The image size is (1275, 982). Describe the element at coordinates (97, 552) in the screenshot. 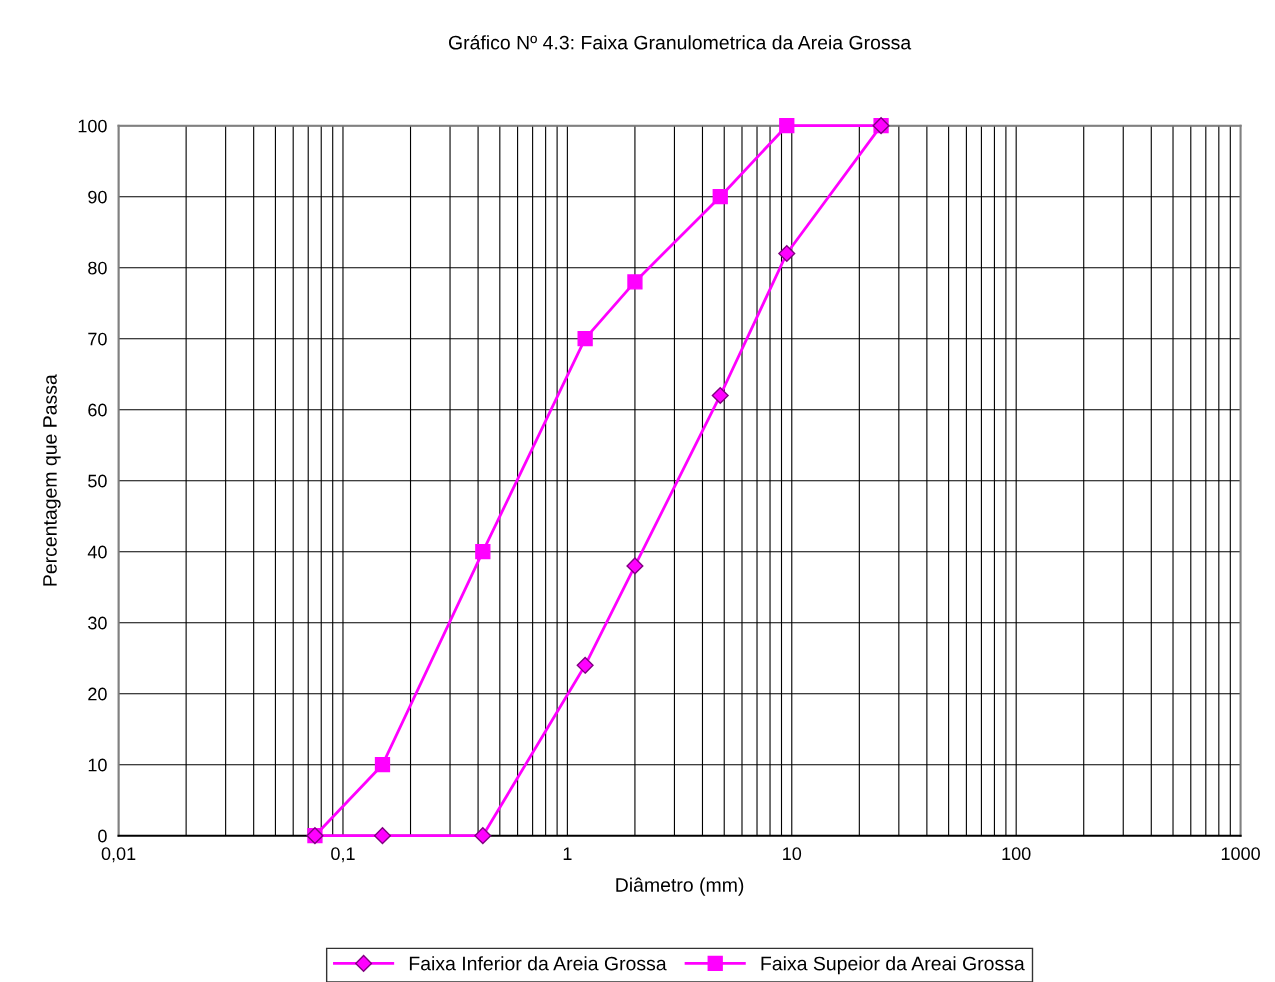

I see `y-tick-label: 40` at that location.